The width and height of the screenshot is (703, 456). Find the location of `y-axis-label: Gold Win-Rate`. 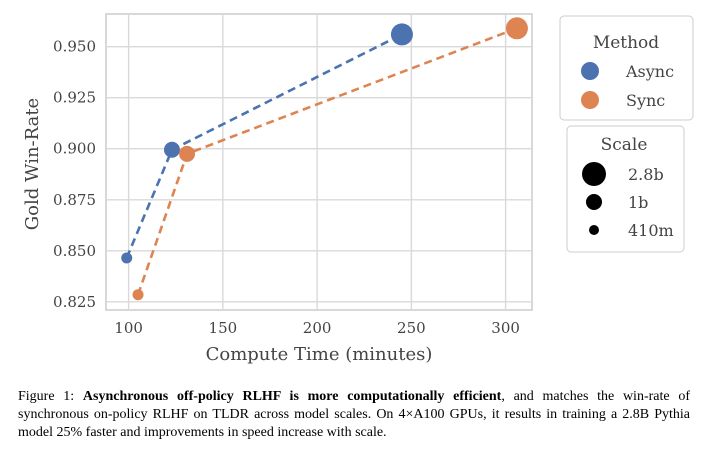

y-axis-label: Gold Win-Rate is located at coordinates (32, 164).